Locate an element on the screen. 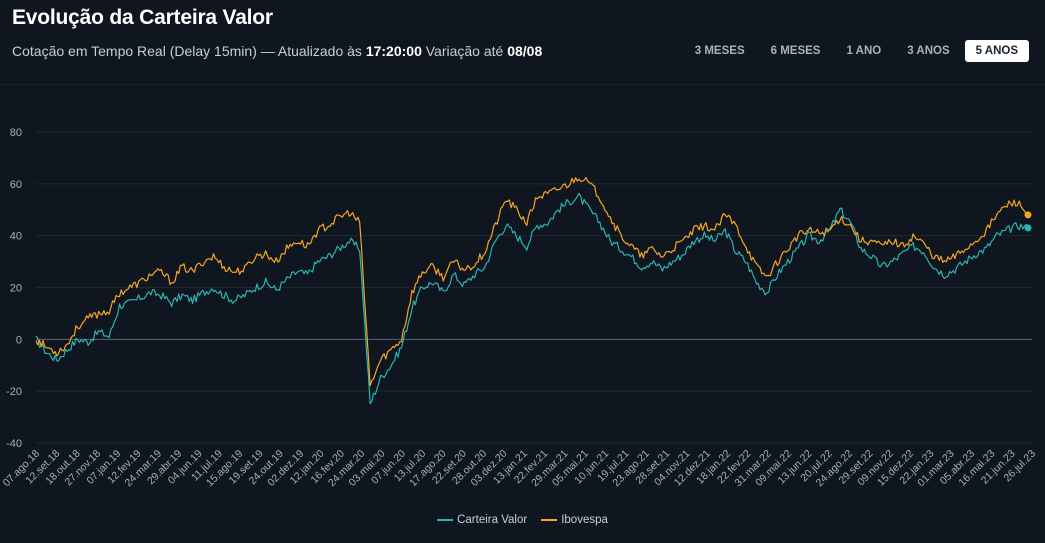 Image resolution: width=1045 pixels, height=543 pixels. range-5-anos-button: 5 ANOS is located at coordinates (996, 51).